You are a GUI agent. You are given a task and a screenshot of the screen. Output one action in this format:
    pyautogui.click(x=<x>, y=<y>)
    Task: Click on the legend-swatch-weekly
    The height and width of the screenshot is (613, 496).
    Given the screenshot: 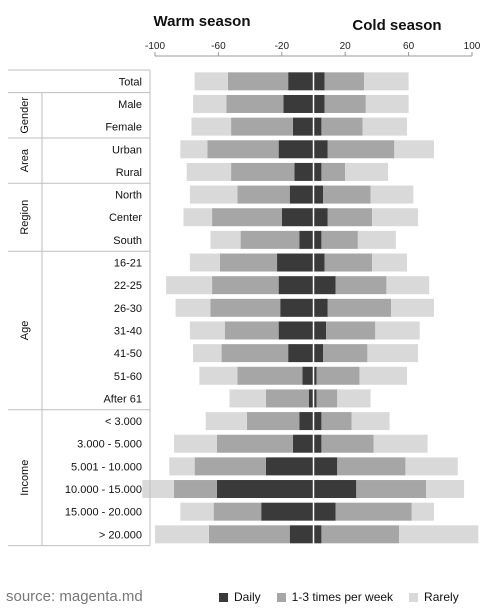 What is the action you would take?
    pyautogui.click(x=281, y=597)
    